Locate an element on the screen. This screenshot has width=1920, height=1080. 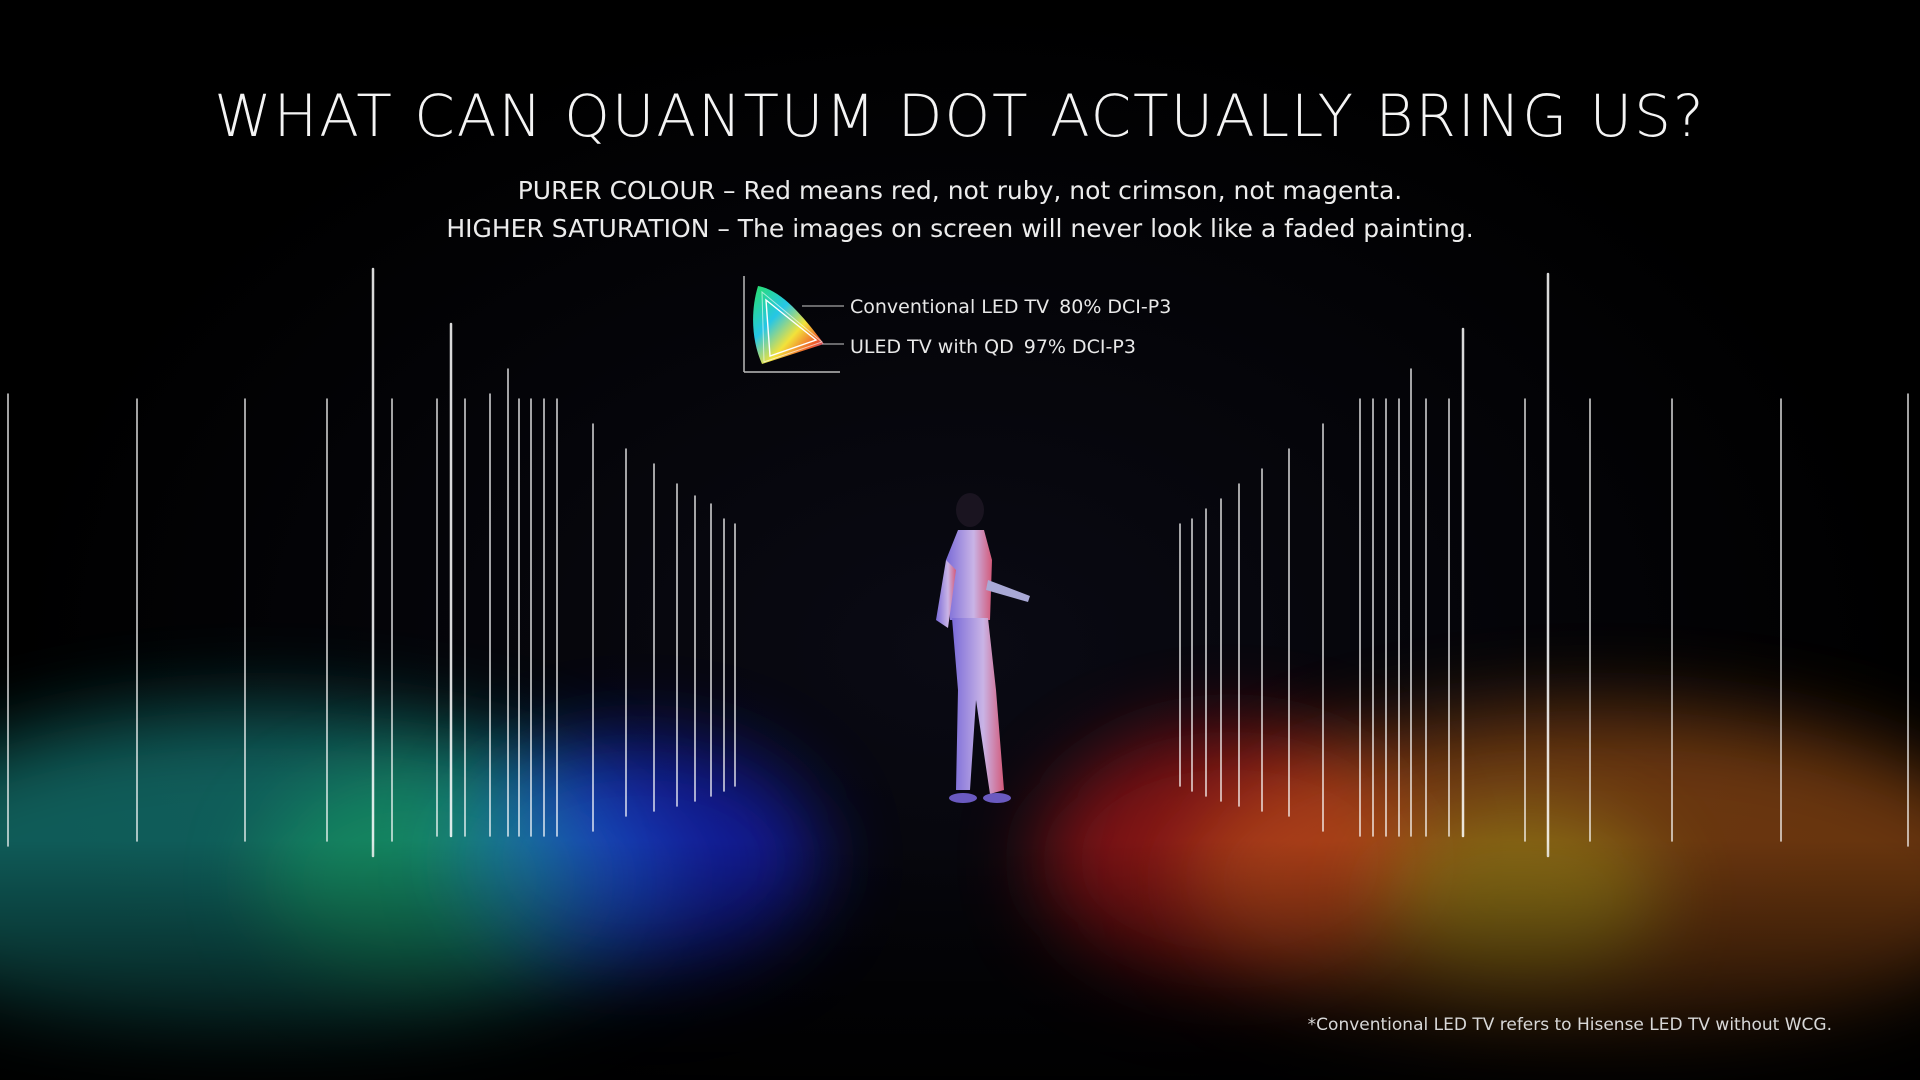
color-gamut-diagram-icon is located at coordinates (793, 324).